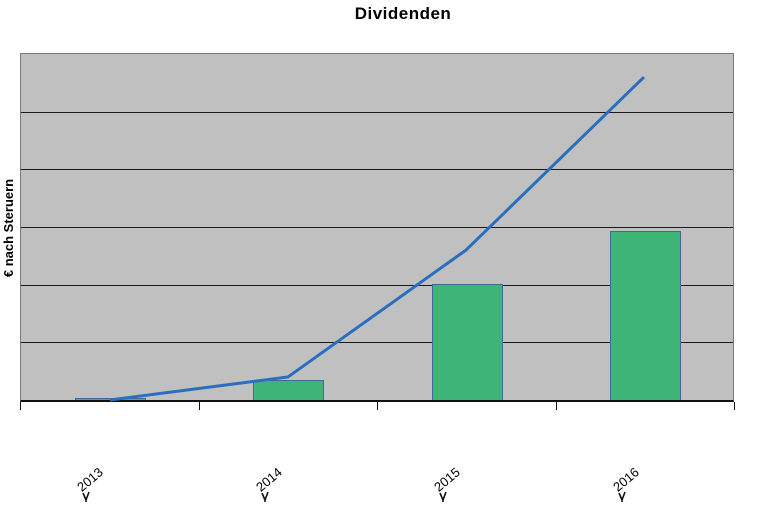 The image size is (770, 519). Describe the element at coordinates (403, 13) in the screenshot. I see `chart-title: Dividenden` at that location.